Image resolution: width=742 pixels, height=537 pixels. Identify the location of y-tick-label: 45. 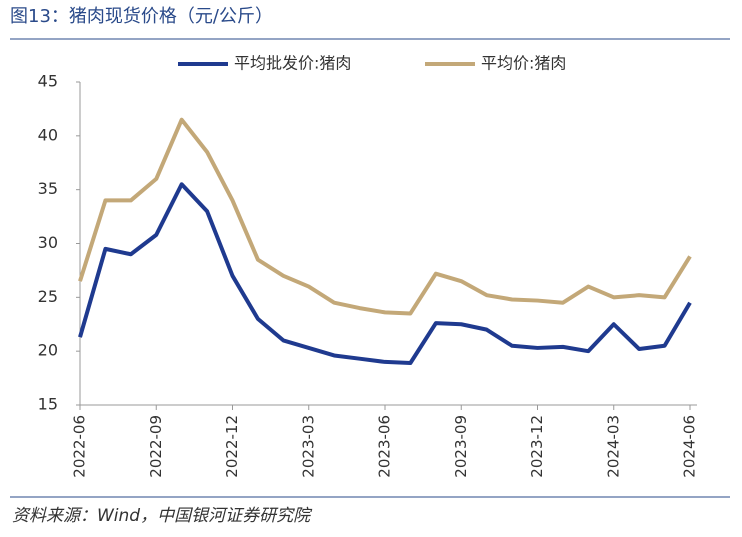
(48, 81).